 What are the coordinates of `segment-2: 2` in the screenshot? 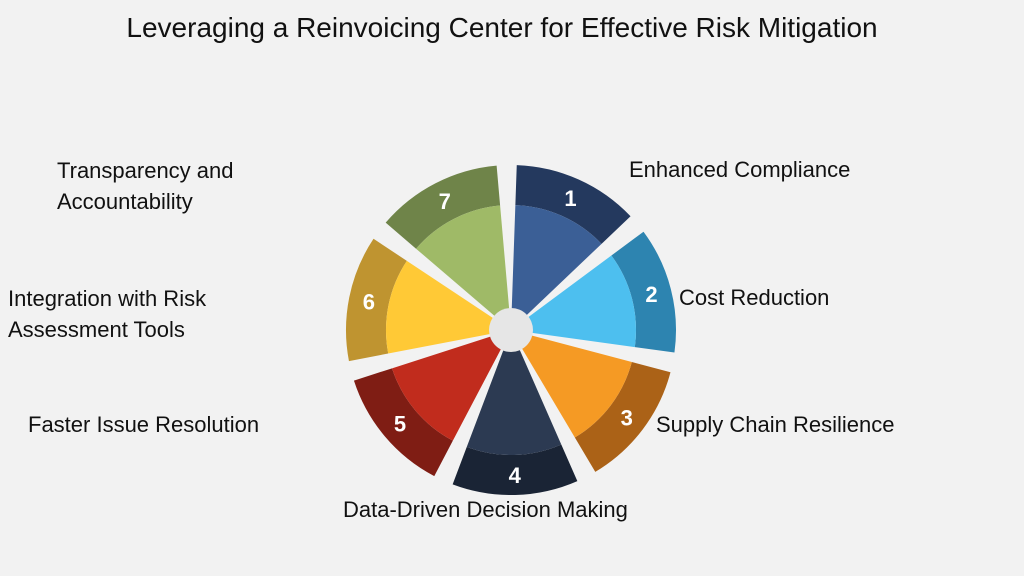 It's located at (599, 292).